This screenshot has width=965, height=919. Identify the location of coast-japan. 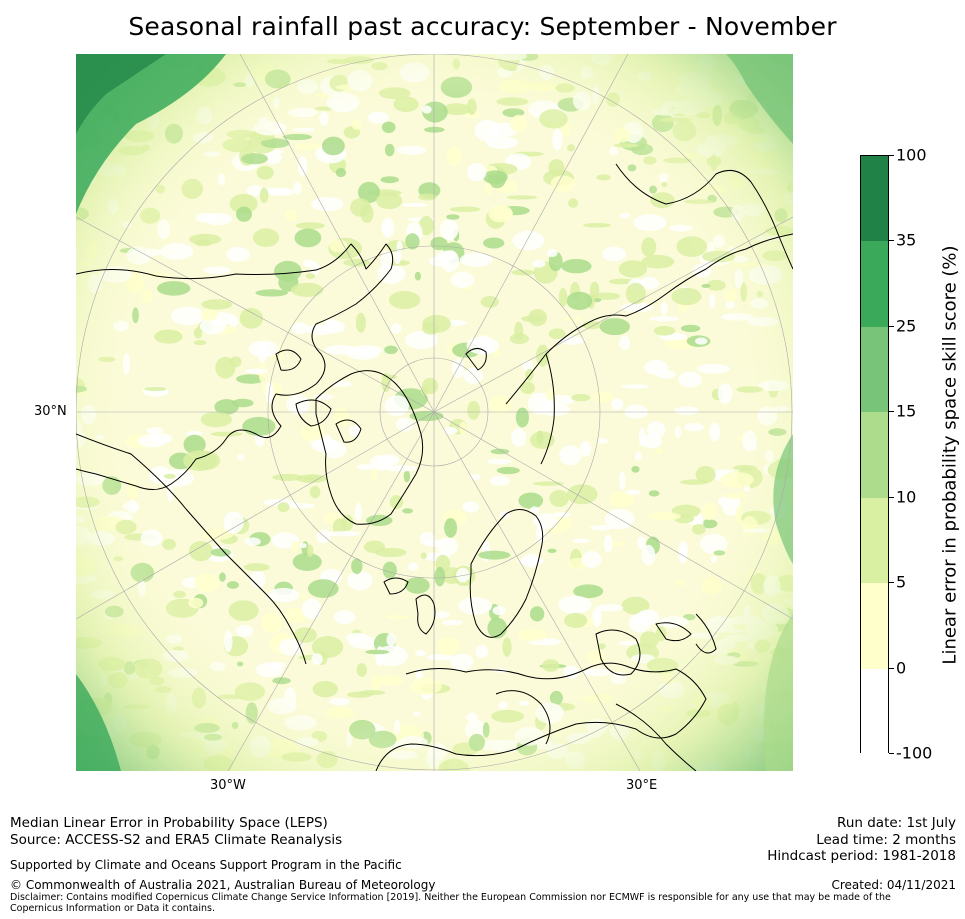
(706, 633).